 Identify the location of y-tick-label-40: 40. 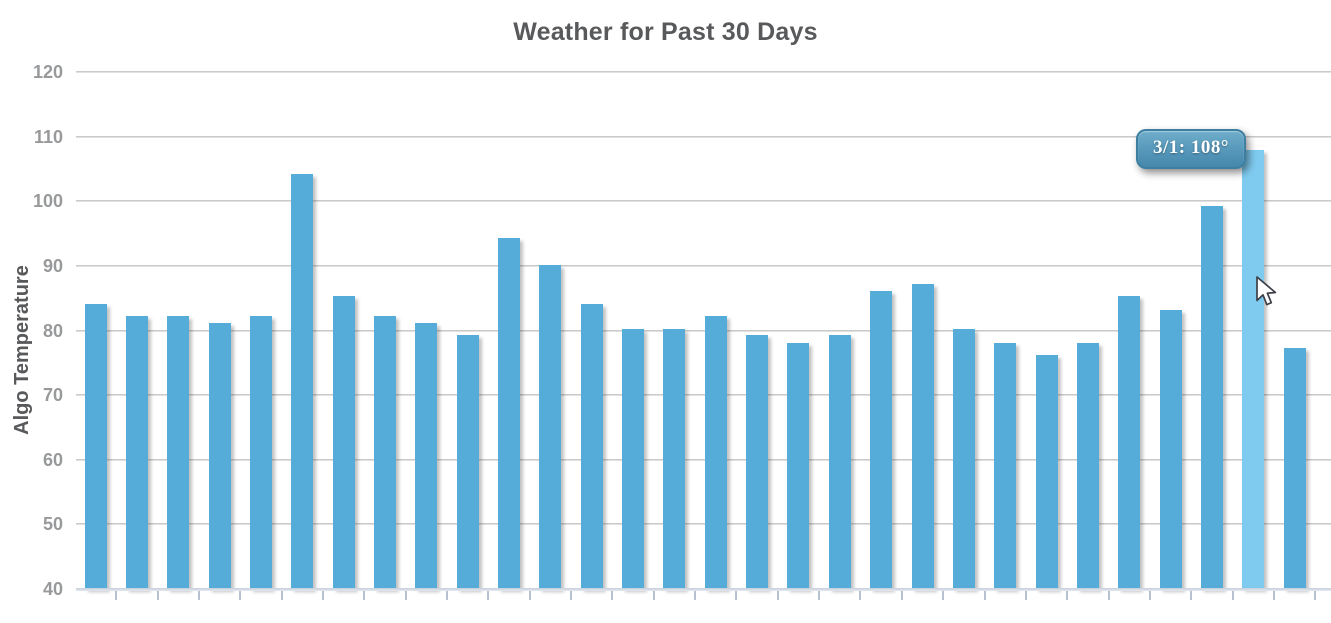
(52, 589).